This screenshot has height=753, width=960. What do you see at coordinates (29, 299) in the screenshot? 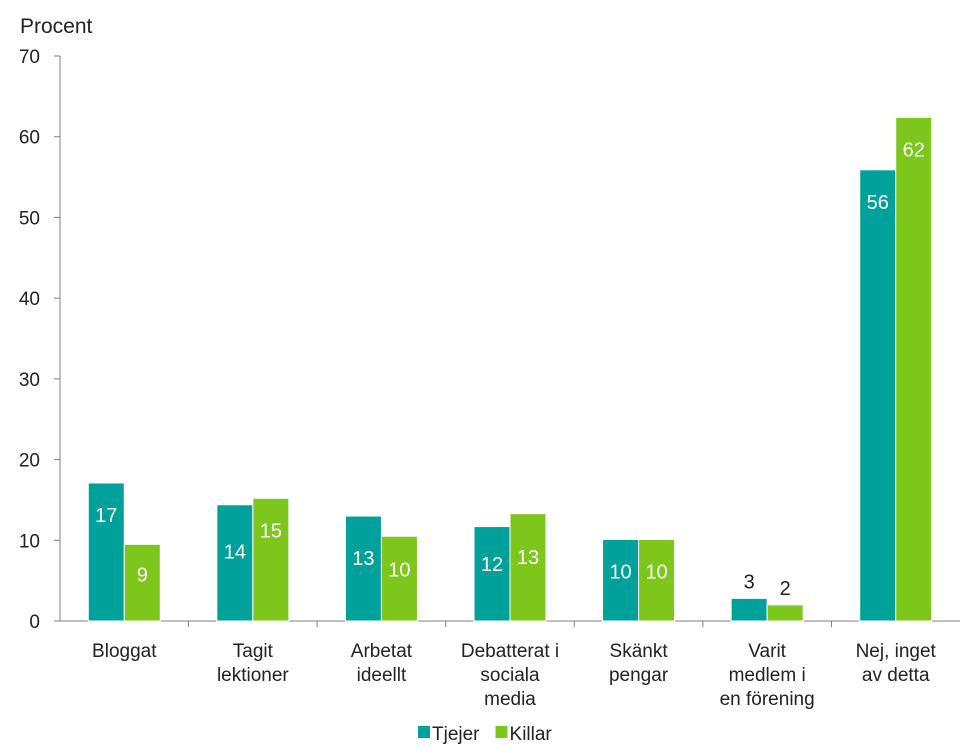
I see `y-tick-label: 40` at bounding box center [29, 299].